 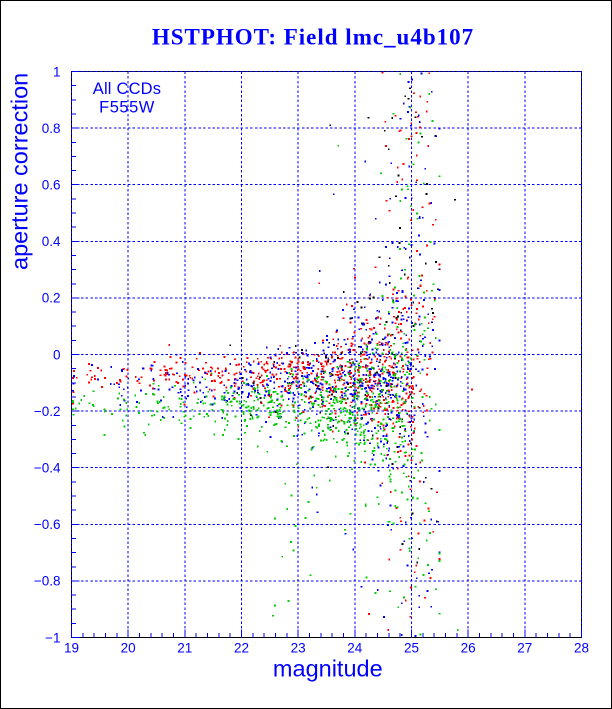 I want to click on svg-text: 25, so click(x=411, y=648).